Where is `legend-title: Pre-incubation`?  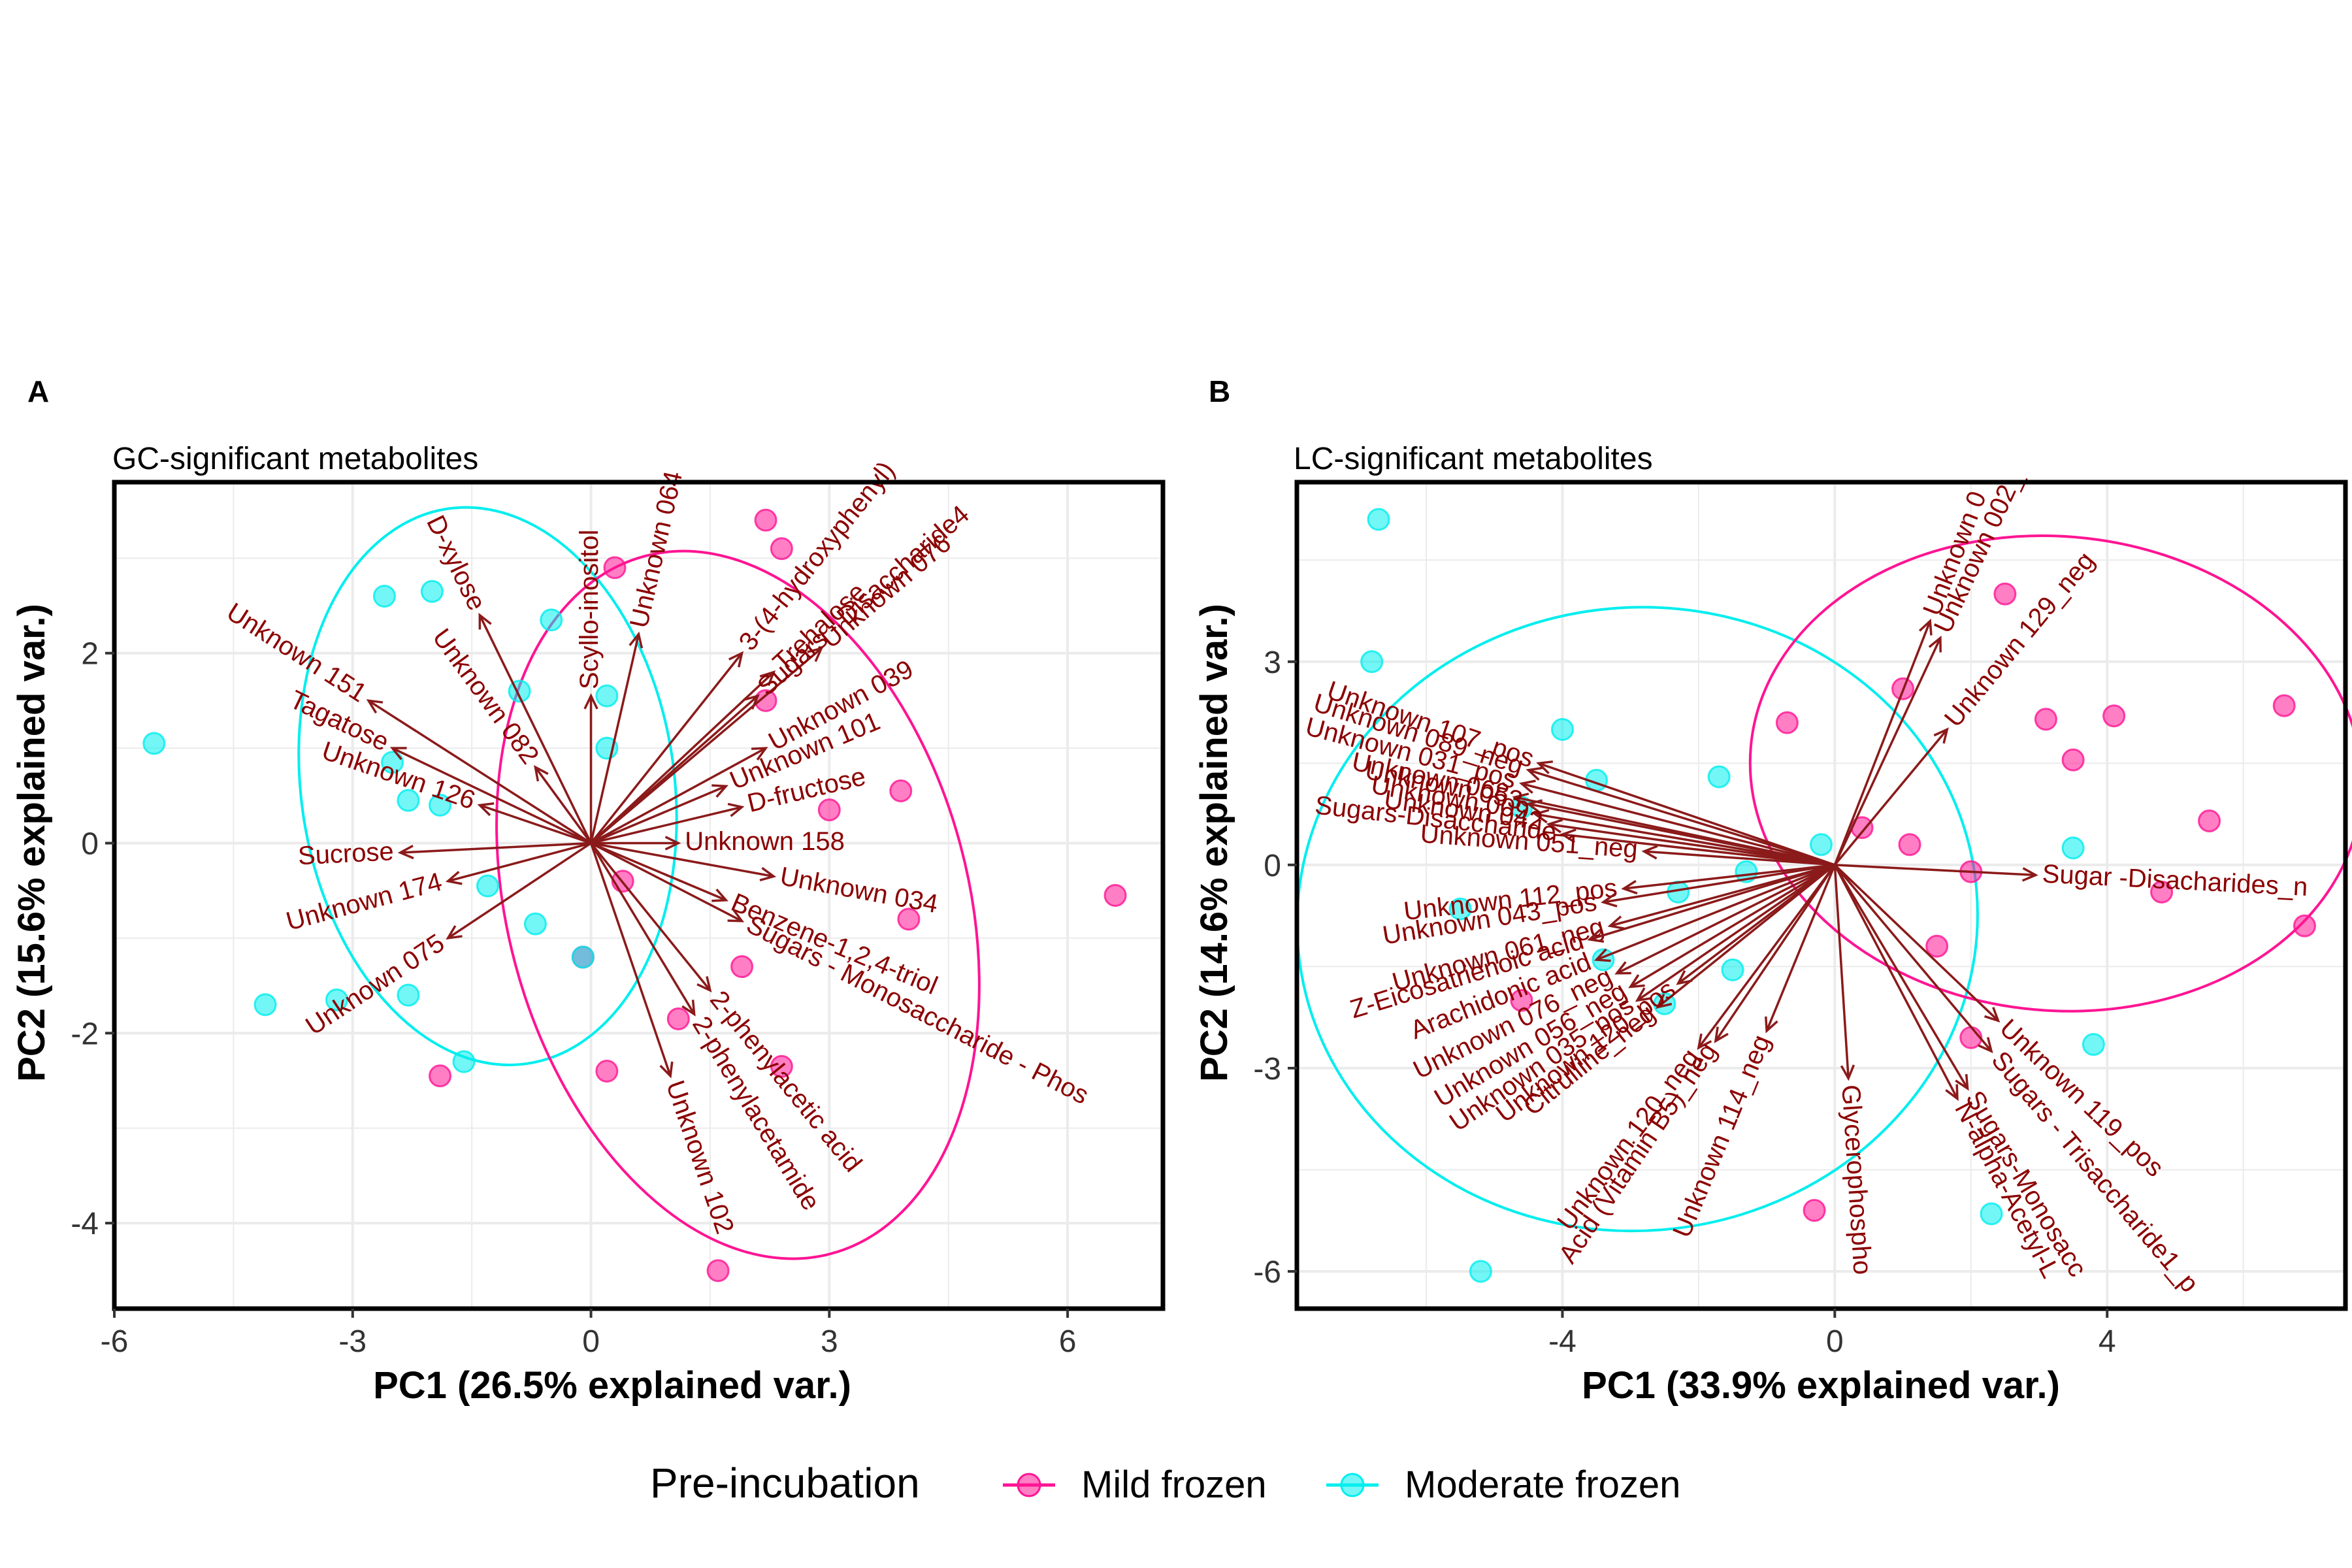 legend-title: Pre-incubation is located at coordinates (785, 1483).